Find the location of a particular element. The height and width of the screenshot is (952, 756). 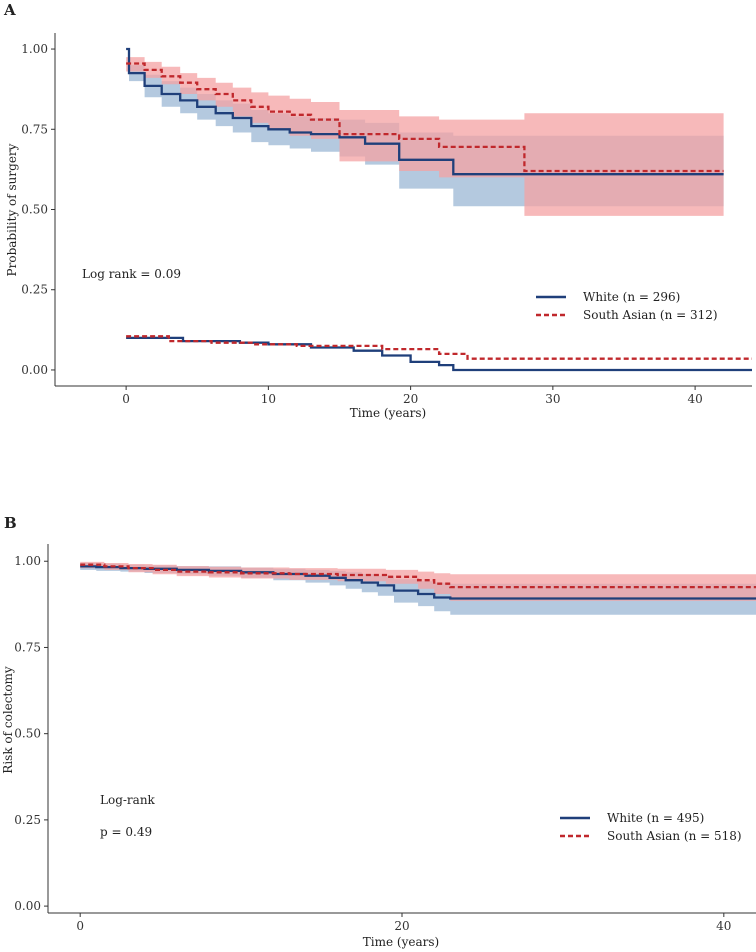

panel-a-y-axis-title: Probability of surgery is located at coordinates (12, 209).